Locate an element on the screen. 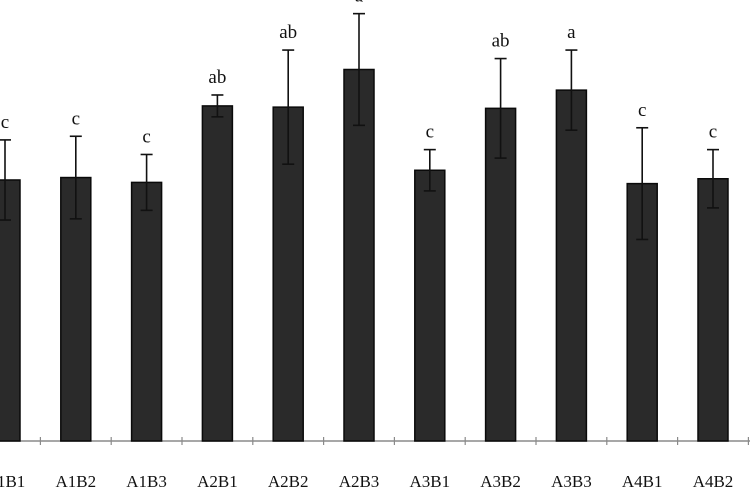  x-tick-label-A4B1: A4B1 is located at coordinates (642, 481).